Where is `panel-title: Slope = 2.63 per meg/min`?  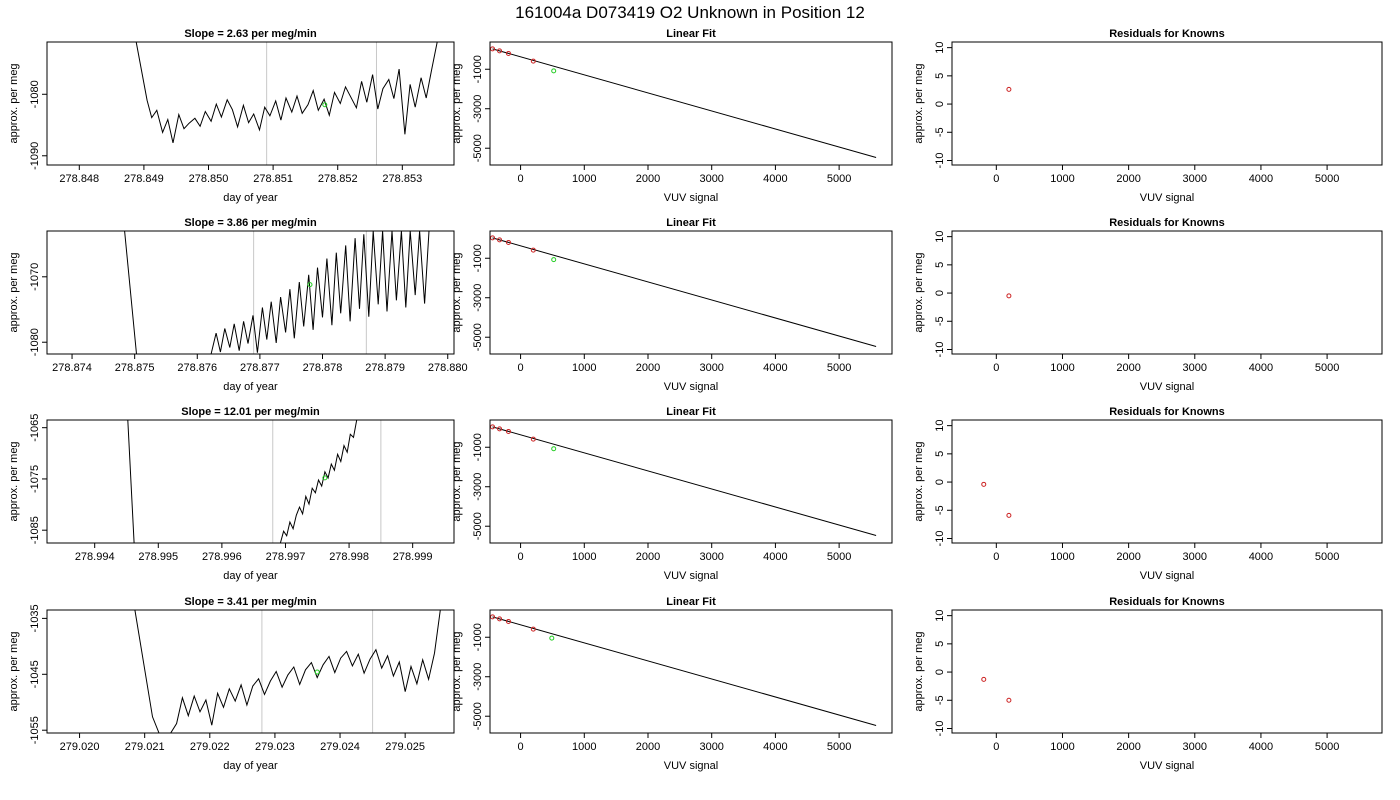 panel-title: Slope = 2.63 per meg/min is located at coordinates (250, 34).